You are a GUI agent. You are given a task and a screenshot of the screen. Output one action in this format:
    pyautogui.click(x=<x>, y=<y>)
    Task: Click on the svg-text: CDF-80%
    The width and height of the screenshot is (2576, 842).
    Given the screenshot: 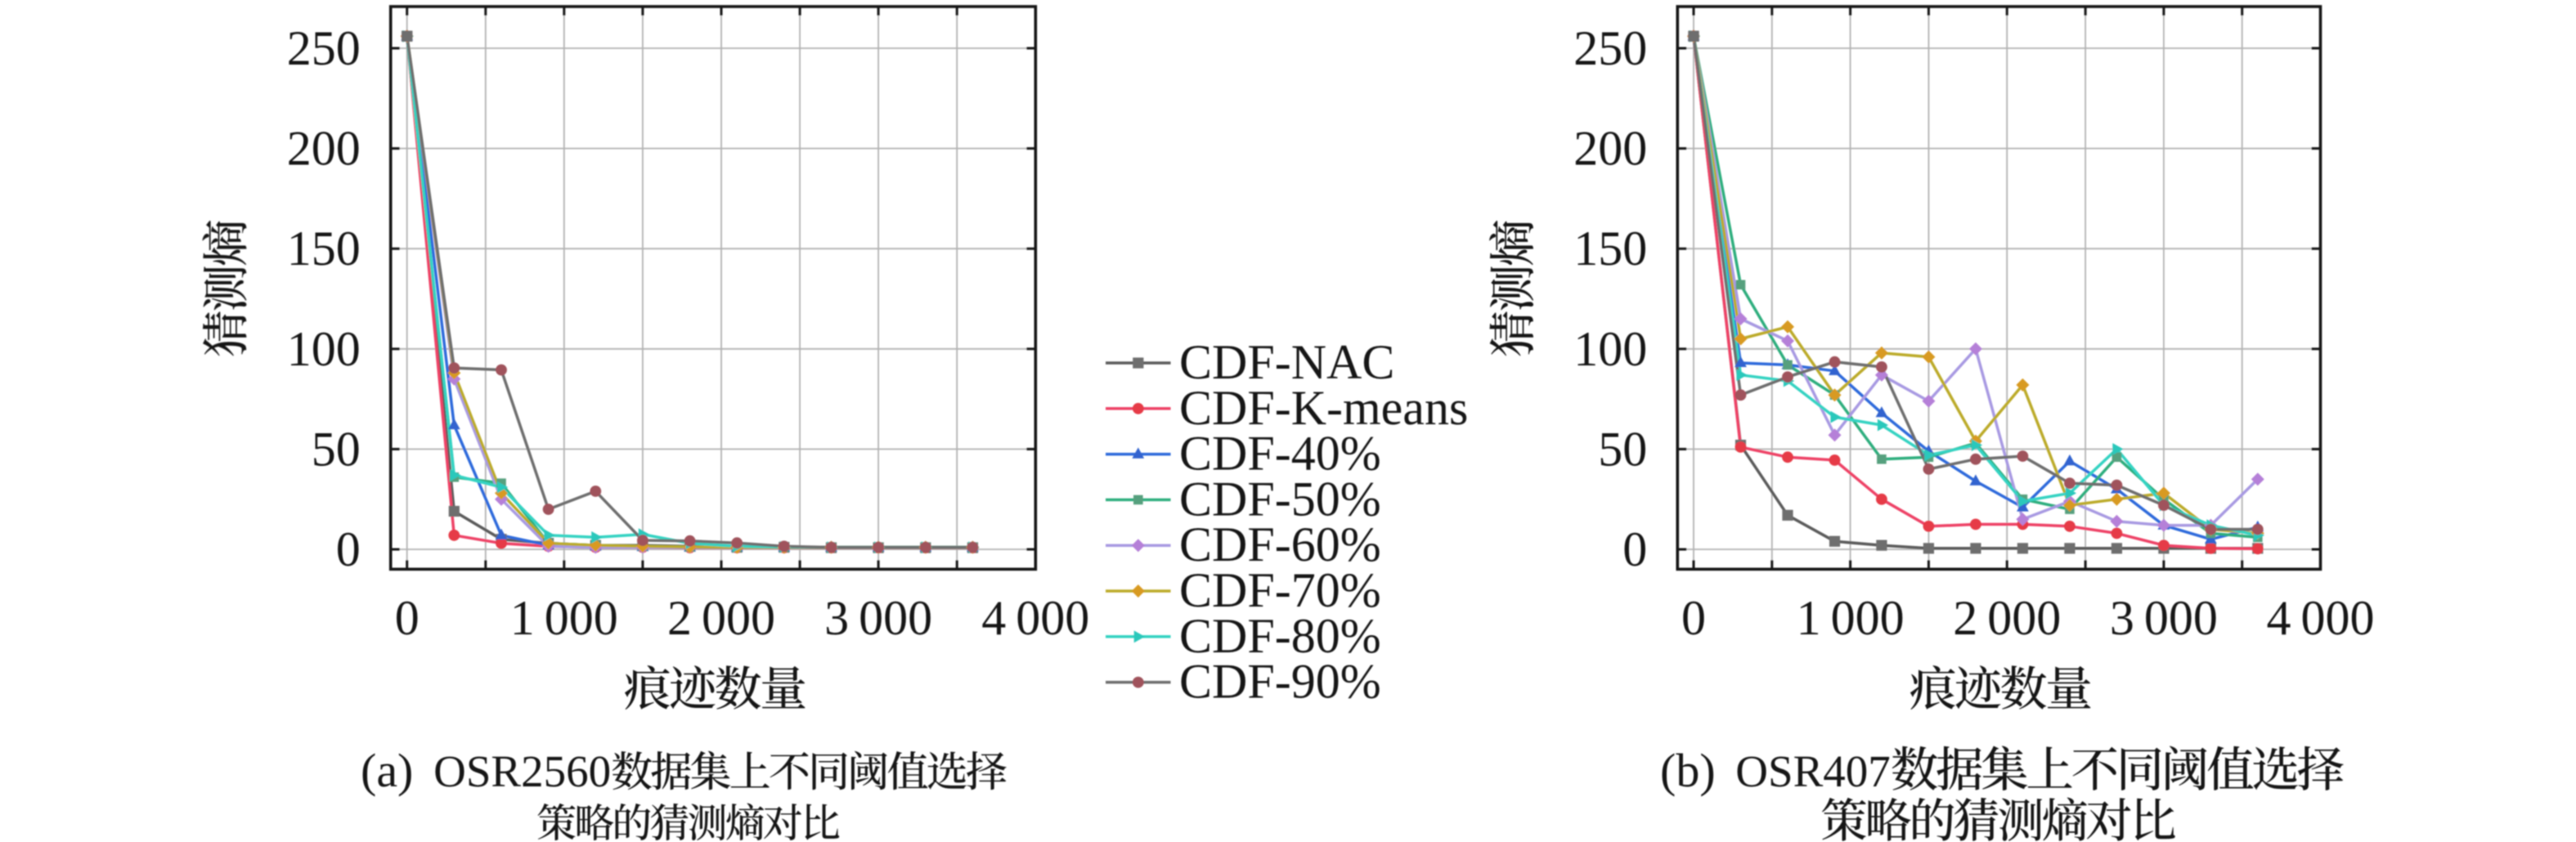 What is the action you would take?
    pyautogui.click(x=1280, y=636)
    